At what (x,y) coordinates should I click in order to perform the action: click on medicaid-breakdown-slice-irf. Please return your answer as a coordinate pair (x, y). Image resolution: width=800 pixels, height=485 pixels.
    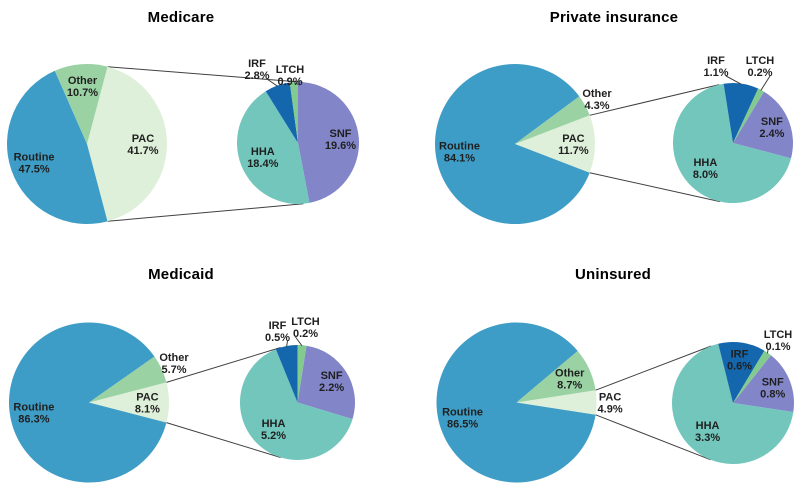
    Looking at the image, I should click on (286, 373).